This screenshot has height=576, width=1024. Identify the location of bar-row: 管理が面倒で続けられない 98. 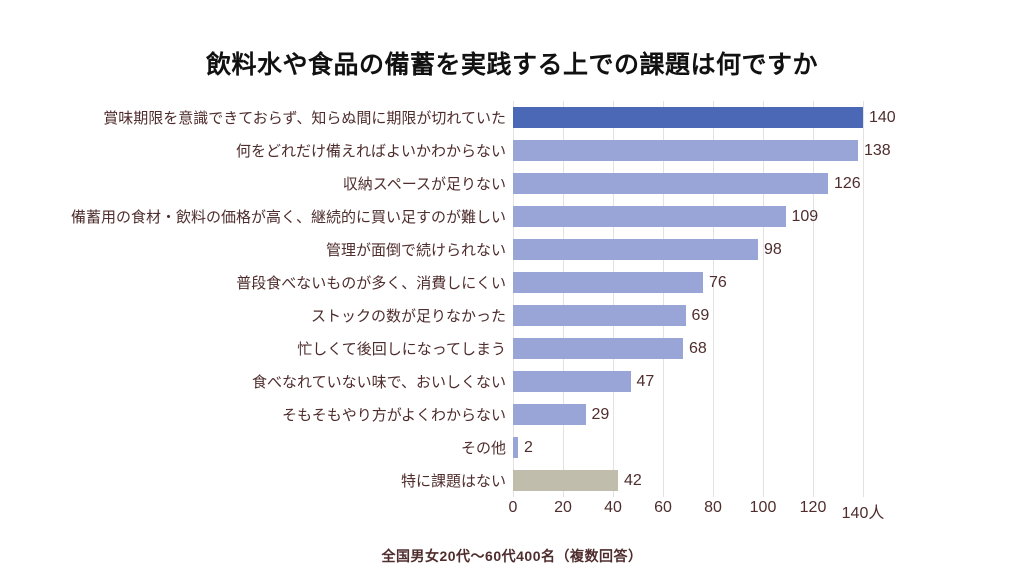
(512, 249).